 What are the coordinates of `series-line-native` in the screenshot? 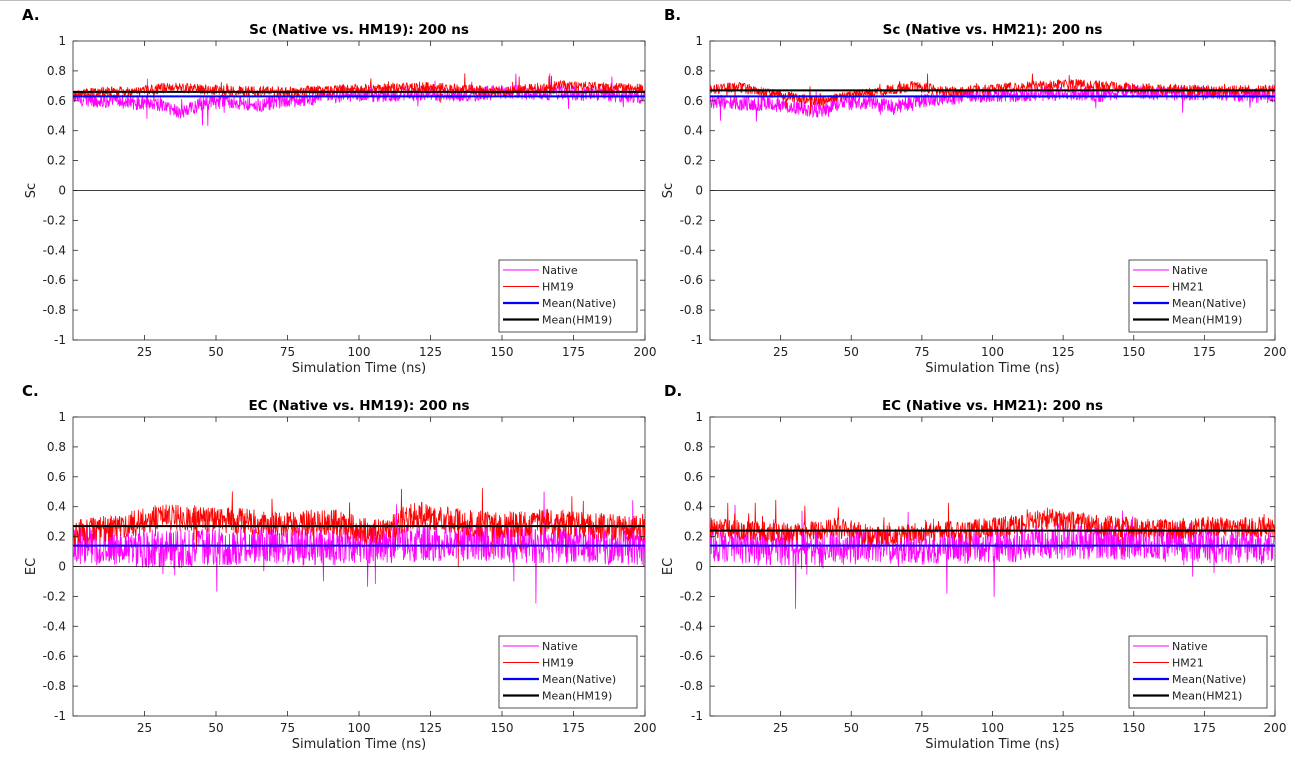 It's located at (359, 547).